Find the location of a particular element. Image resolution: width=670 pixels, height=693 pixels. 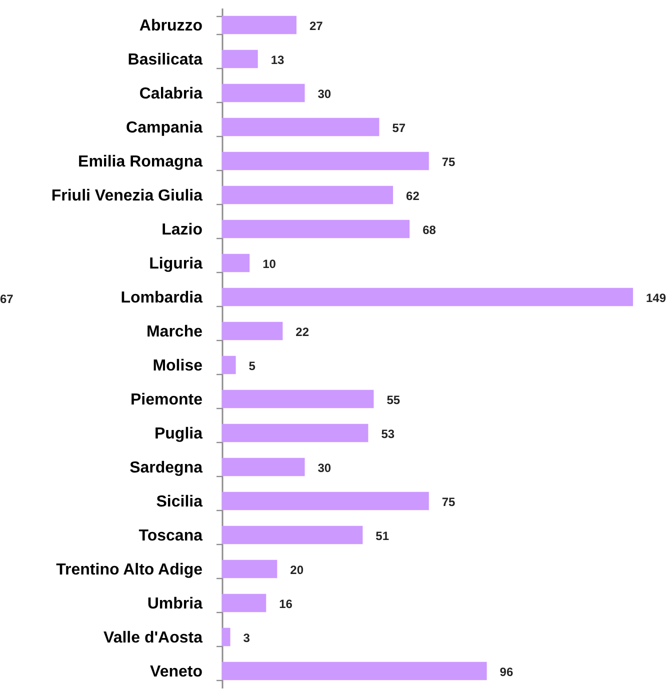

data-label: 10 is located at coordinates (269, 264).